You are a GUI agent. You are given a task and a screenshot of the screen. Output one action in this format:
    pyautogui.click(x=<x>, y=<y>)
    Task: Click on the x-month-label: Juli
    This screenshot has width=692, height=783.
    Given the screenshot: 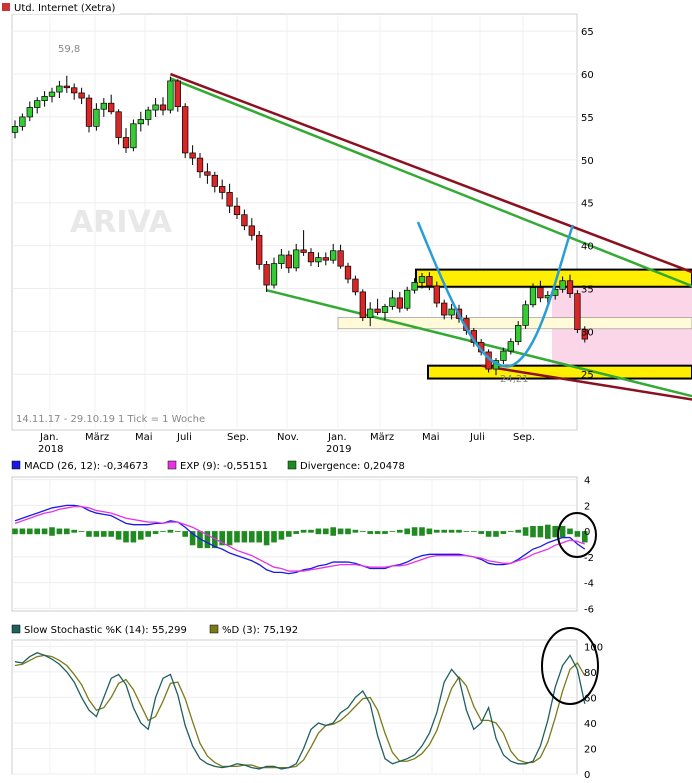 What is the action you would take?
    pyautogui.click(x=184, y=437)
    